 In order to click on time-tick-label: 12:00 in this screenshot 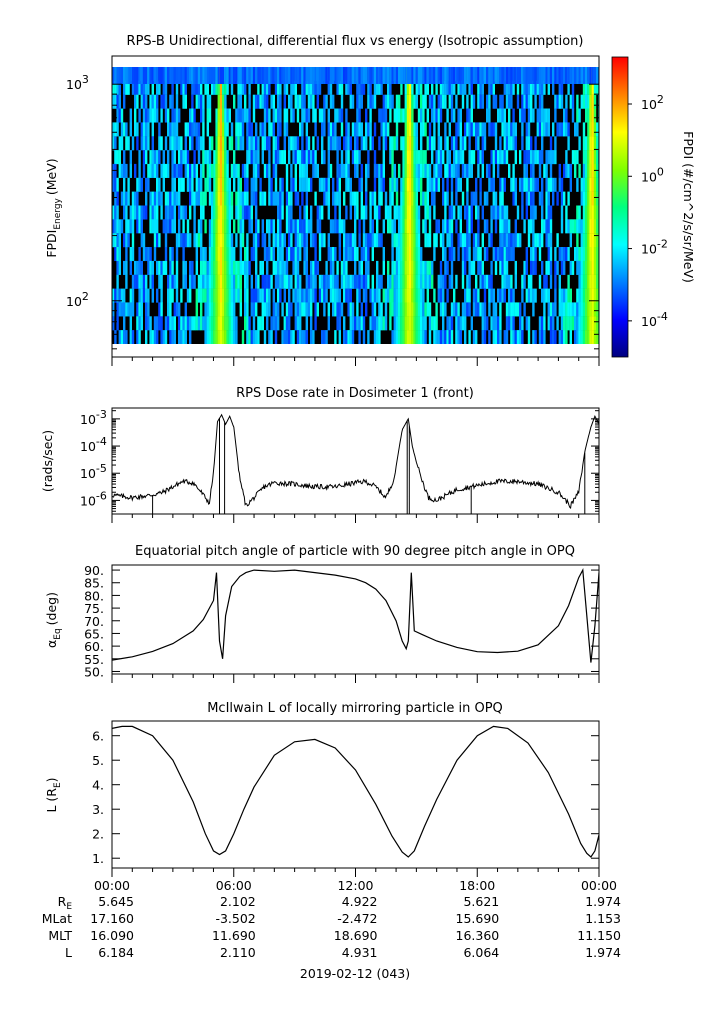, I will do `click(355, 885)`.